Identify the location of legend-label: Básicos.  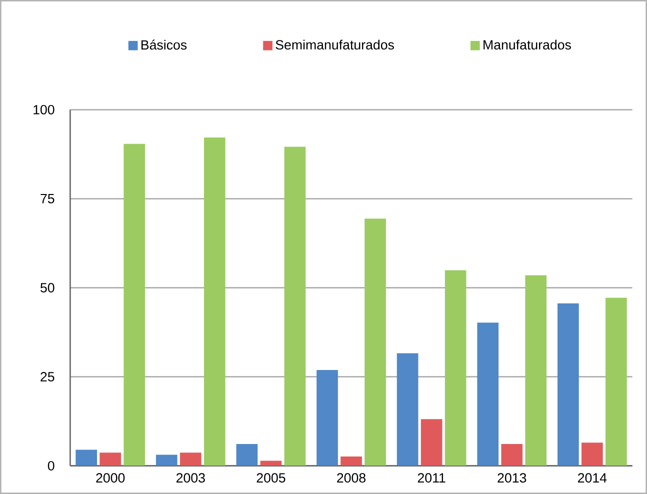
(164, 45).